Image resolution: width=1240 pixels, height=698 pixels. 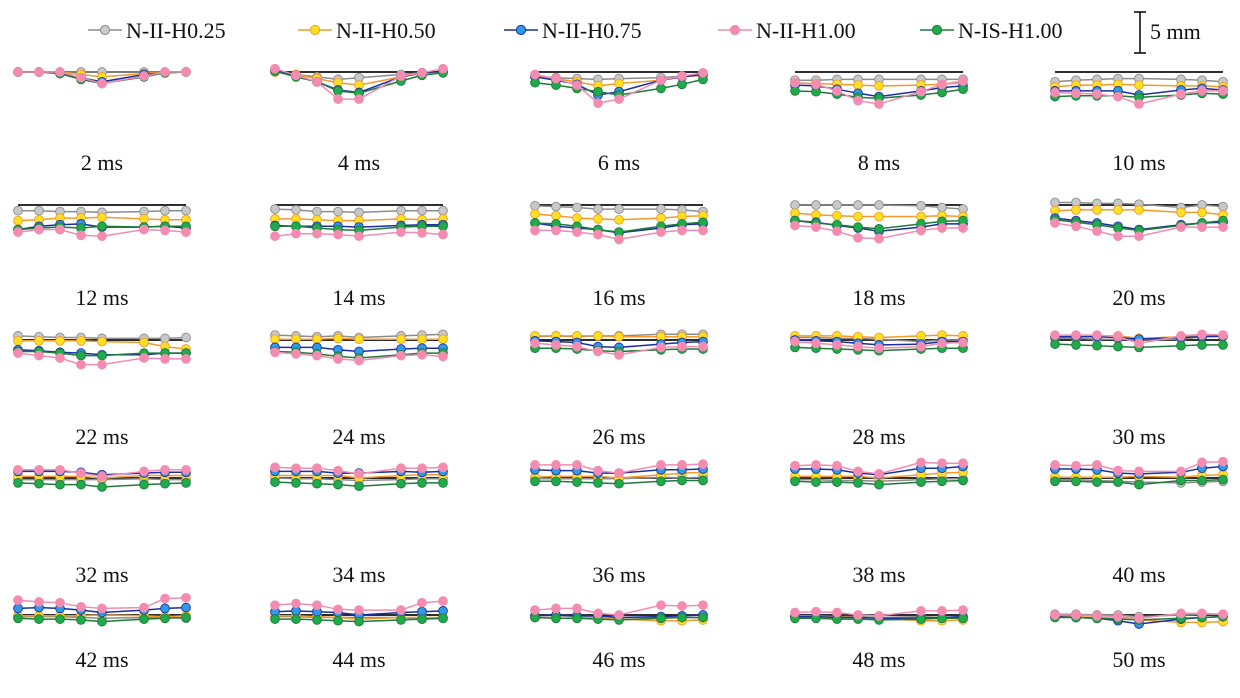 I want to click on panel-time-label: 42 ms, so click(x=101, y=659).